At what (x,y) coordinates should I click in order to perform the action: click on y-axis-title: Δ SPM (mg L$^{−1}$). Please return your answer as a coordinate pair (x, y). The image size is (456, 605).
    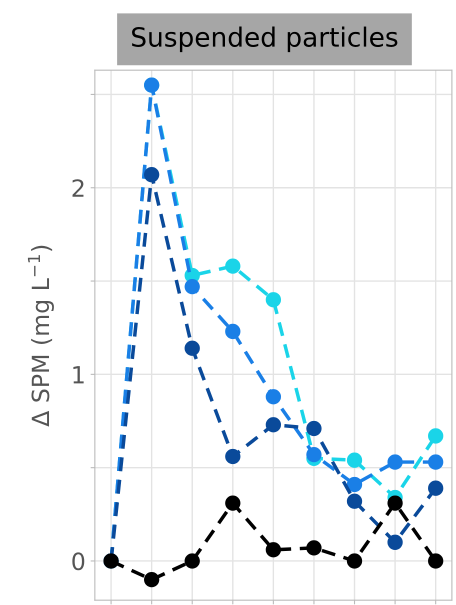
    Looking at the image, I should click on (41, 336).